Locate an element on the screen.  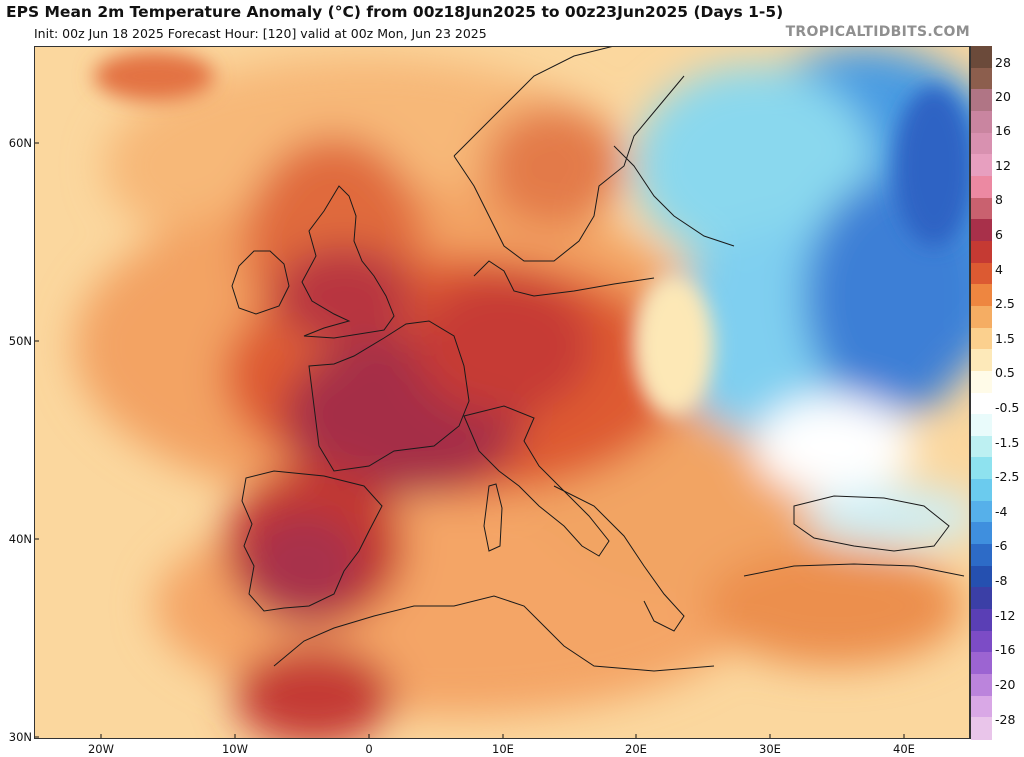
lon-label-10e: 10E is located at coordinates (503, 749).